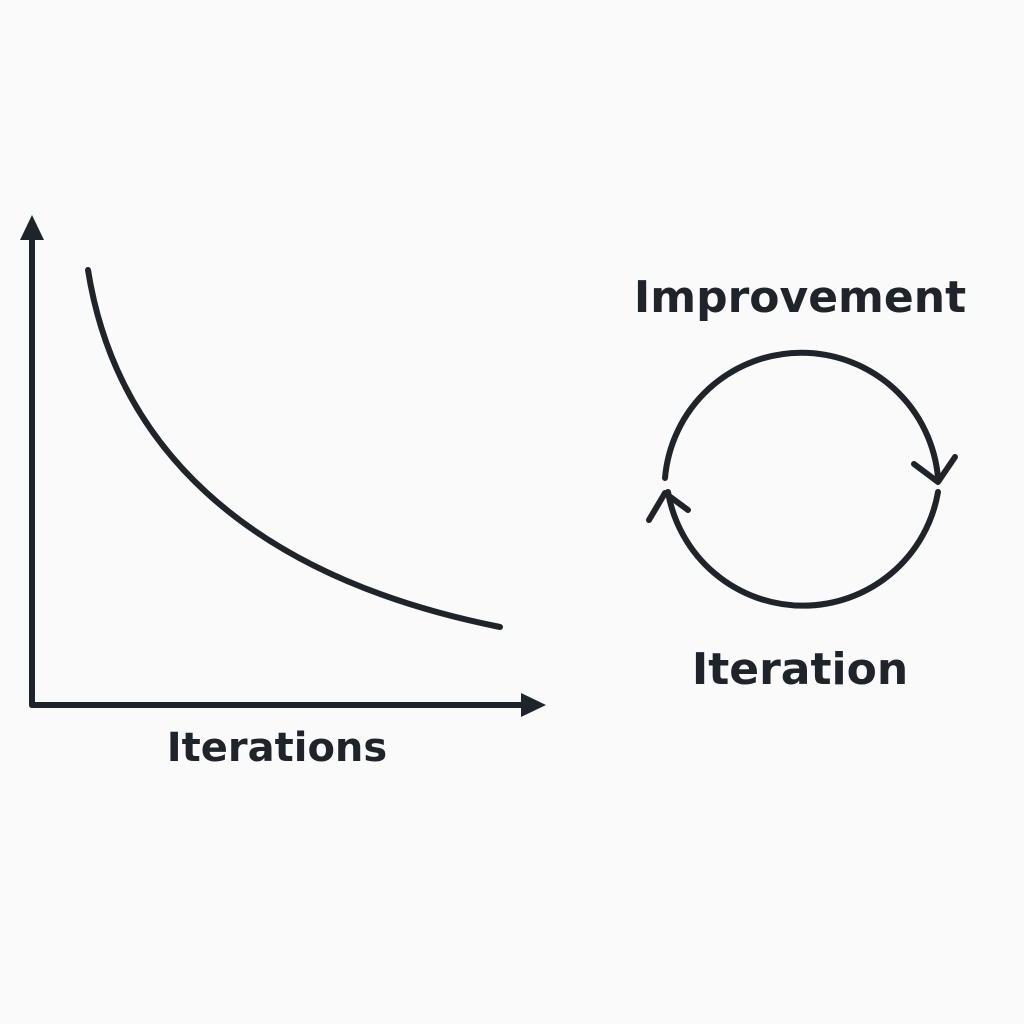 This screenshot has height=1024, width=1024. I want to click on cycle-arc-bottom, so click(803, 549).